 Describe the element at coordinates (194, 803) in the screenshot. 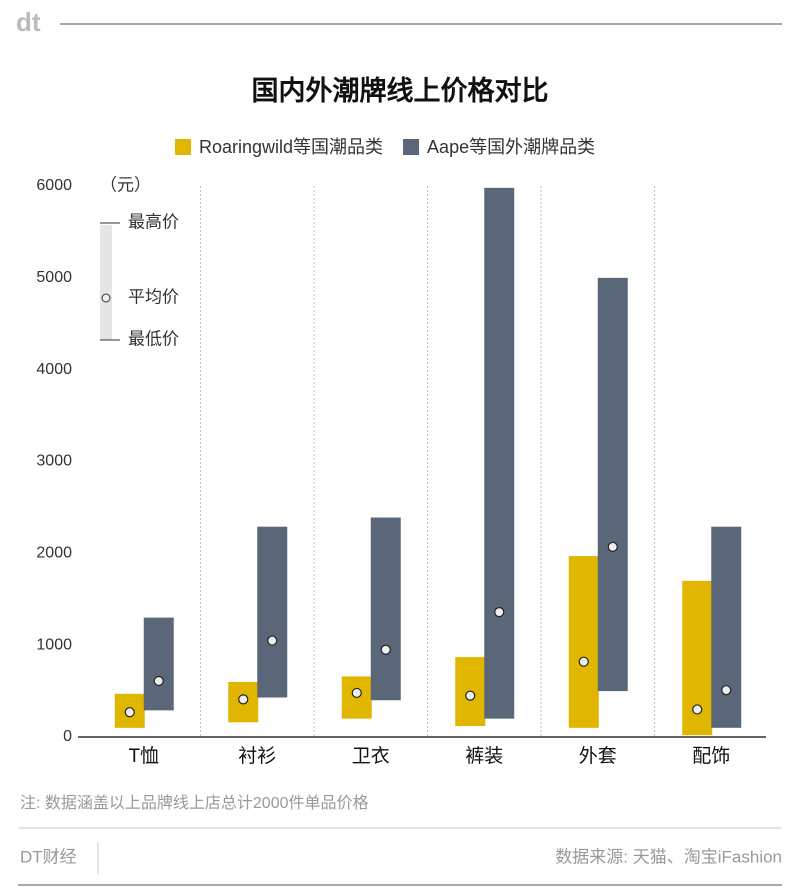

I see `note: 注: 数据涵盖以上品牌线上店总计2000件单品价格` at that location.